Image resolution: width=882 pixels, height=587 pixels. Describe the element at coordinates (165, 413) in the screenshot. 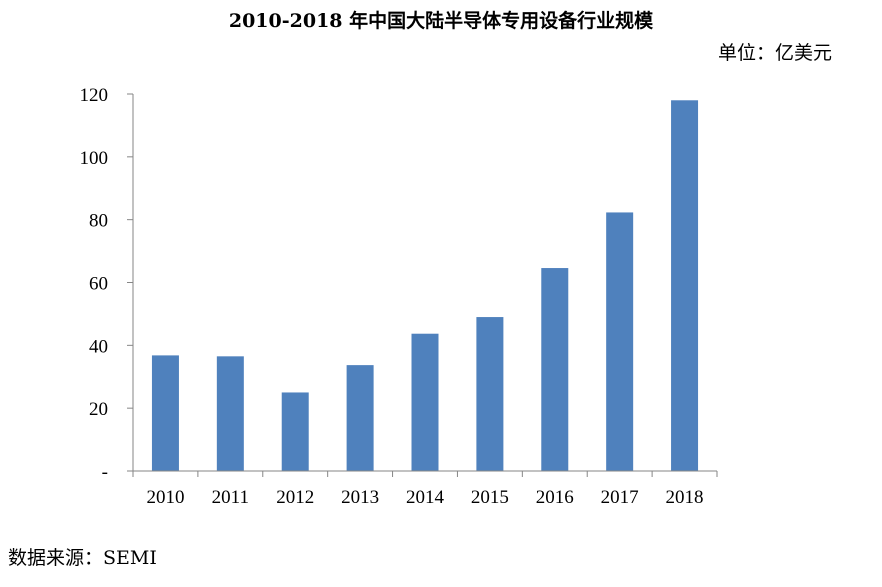

I see `bar-2010` at that location.